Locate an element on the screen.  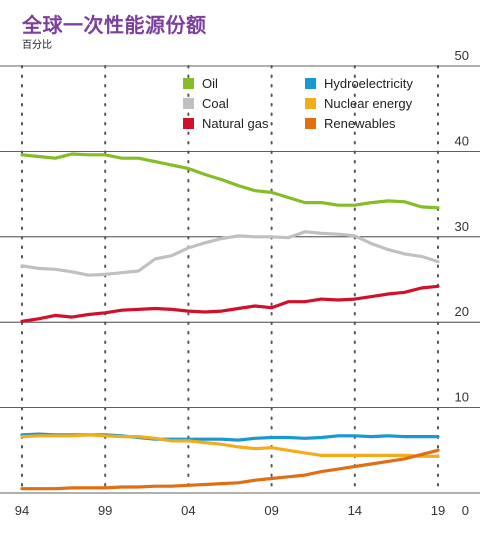
chart-title: 全球一次性能源份额 is located at coordinates (114, 25).